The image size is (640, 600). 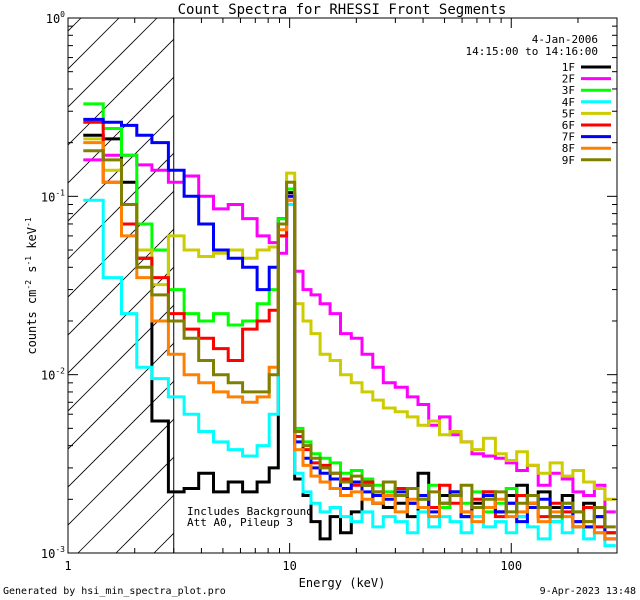 I want to click on chart-title: Count Spectra for RHESSI Front Segments, so click(x=342, y=10).